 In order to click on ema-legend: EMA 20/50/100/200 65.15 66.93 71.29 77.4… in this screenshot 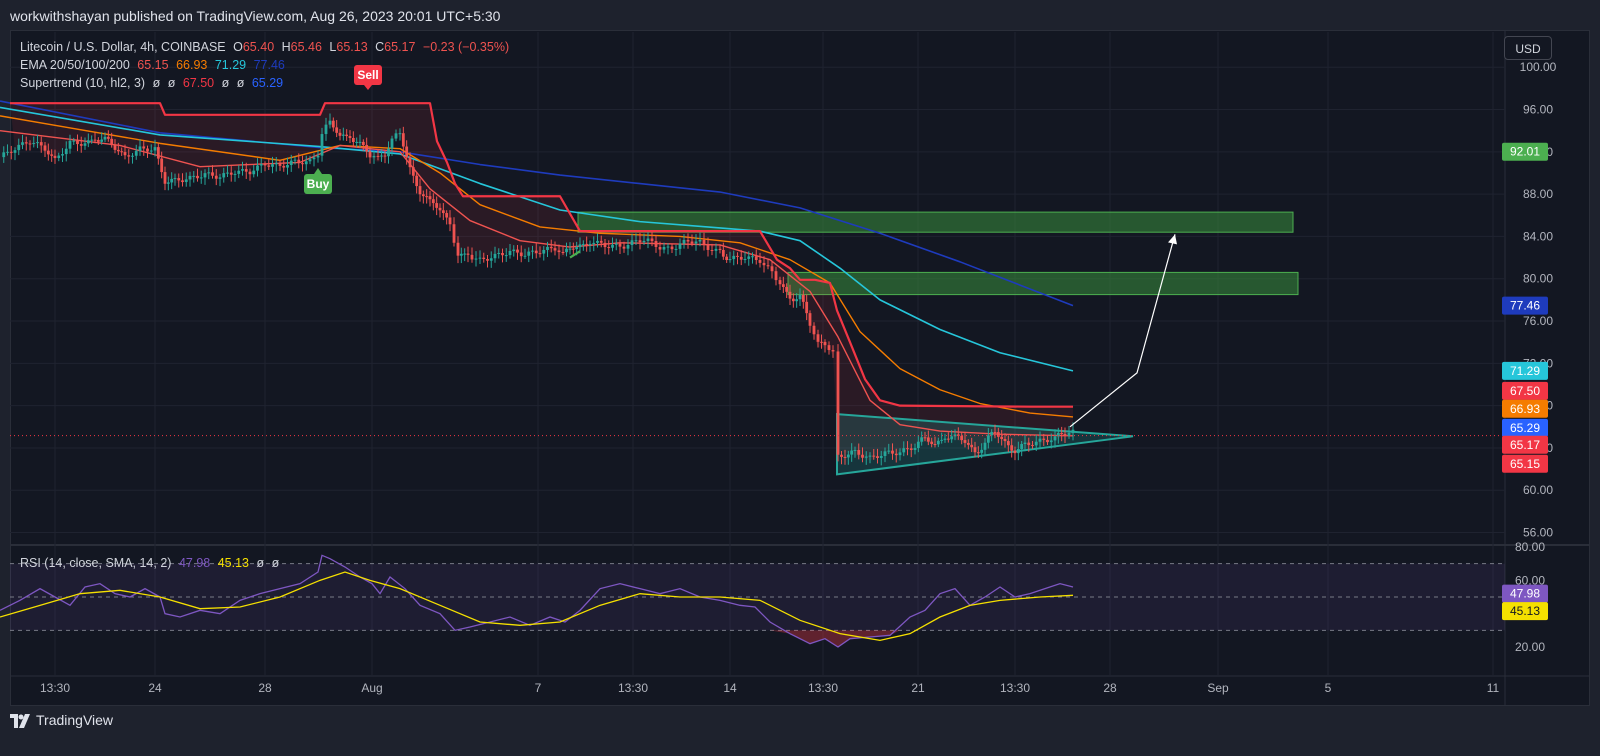, I will do `click(154, 65)`.